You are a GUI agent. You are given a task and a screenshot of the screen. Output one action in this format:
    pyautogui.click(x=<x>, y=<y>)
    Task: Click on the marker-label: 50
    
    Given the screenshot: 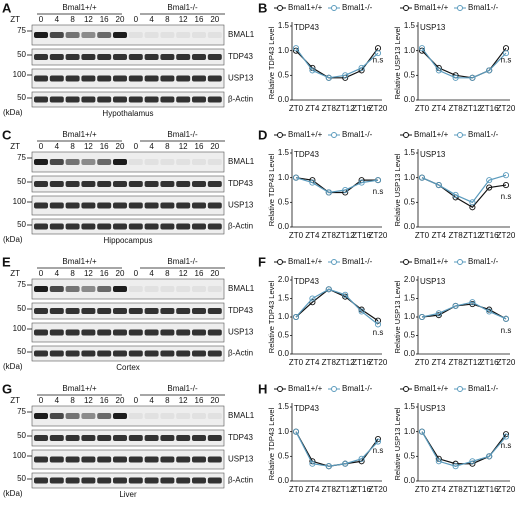 What is the action you would take?
    pyautogui.click(x=21, y=97)
    